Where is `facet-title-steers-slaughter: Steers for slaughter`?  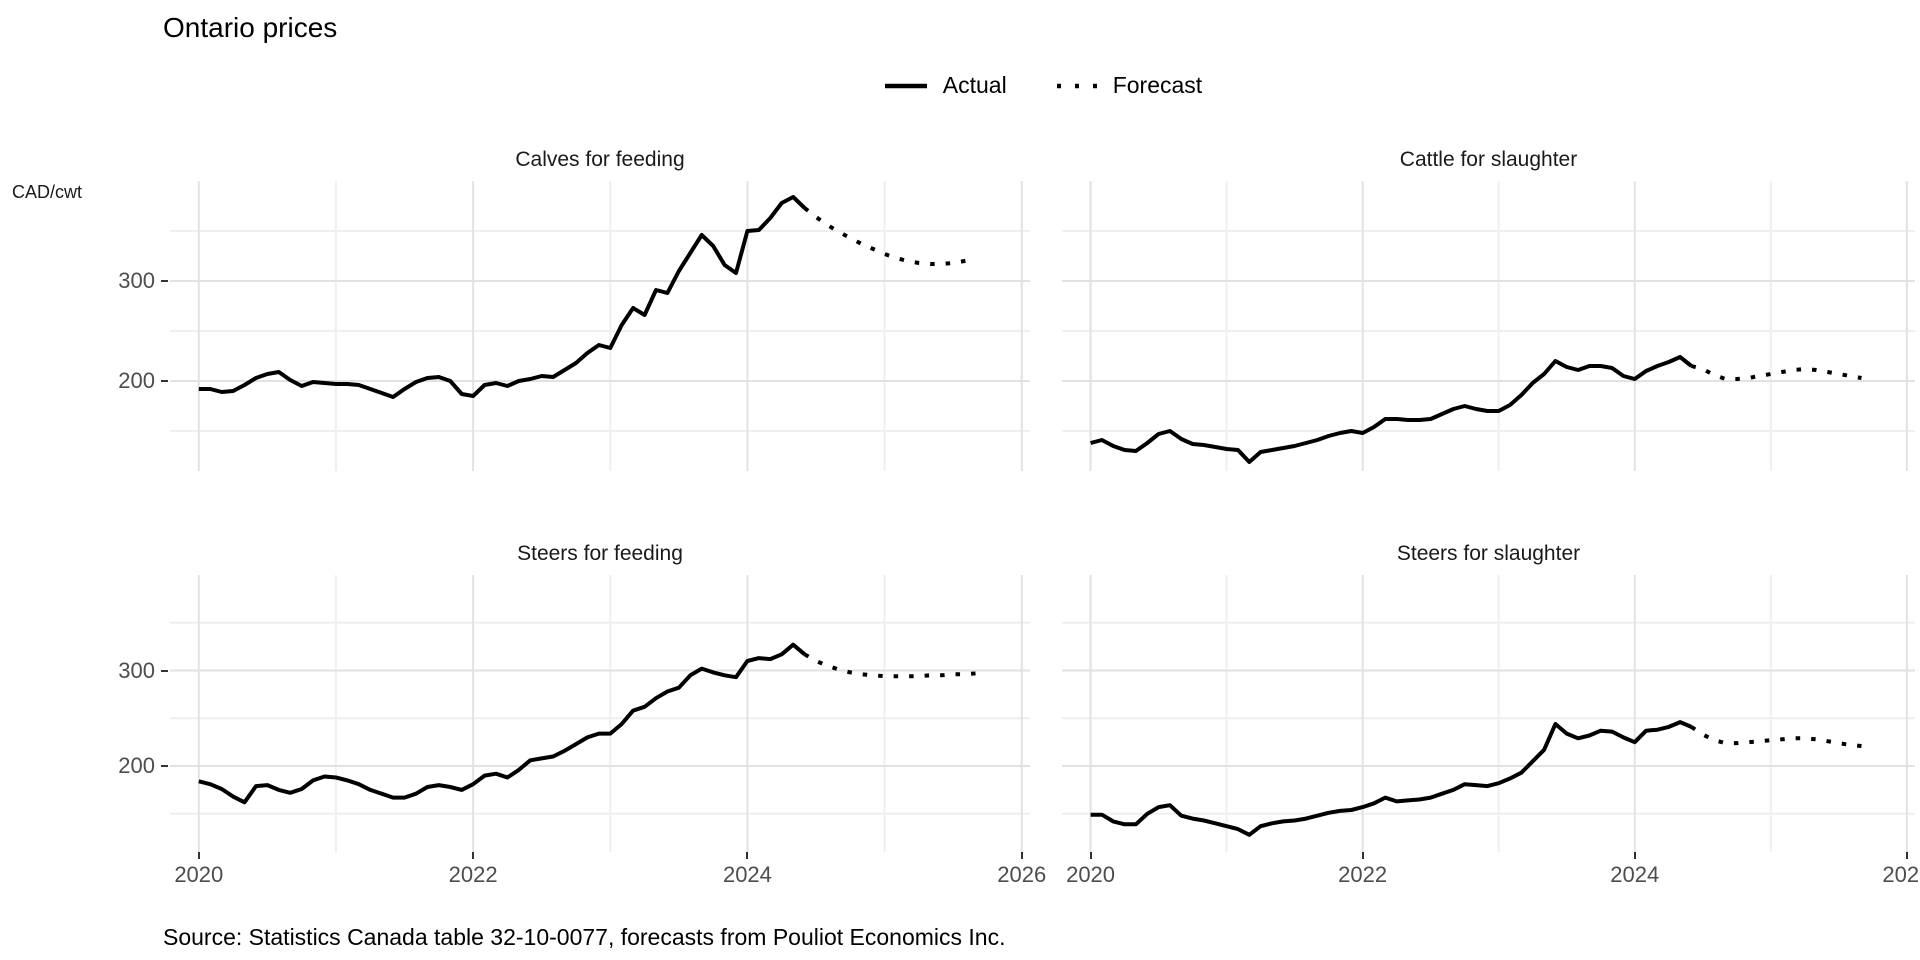
facet-title-steers-slaughter: Steers for slaughter is located at coordinates (1488, 553).